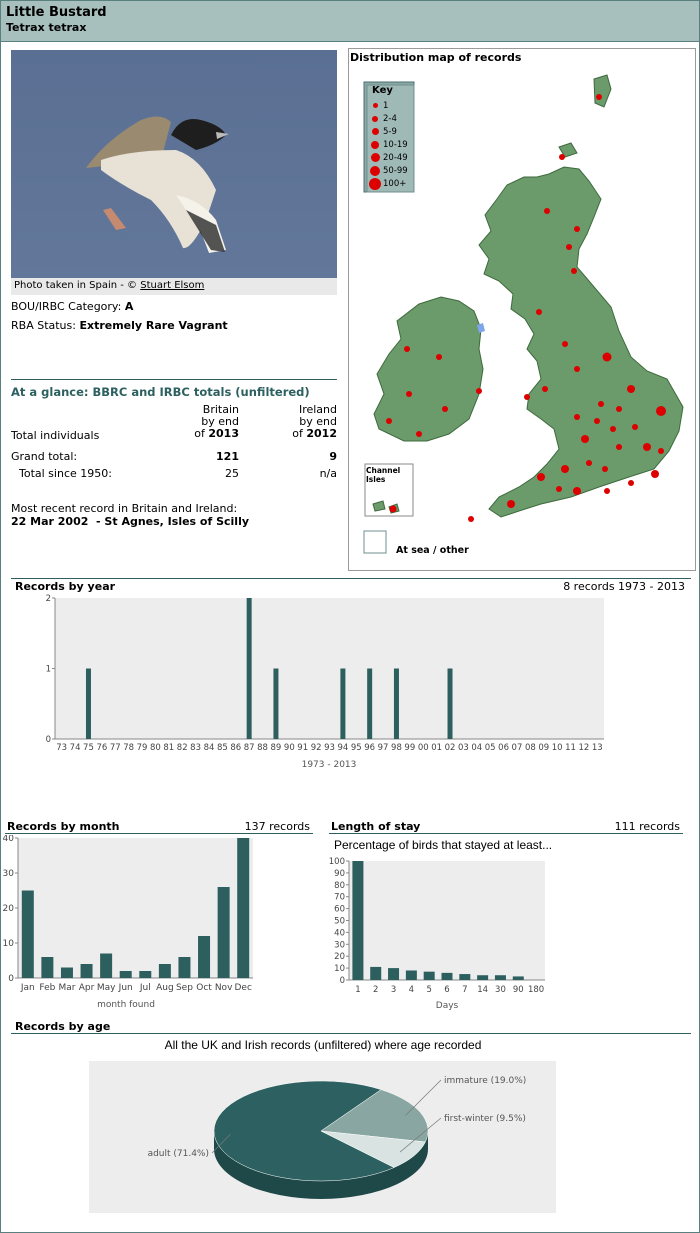  I want to click on x-tick-label: 94, so click(342, 748).